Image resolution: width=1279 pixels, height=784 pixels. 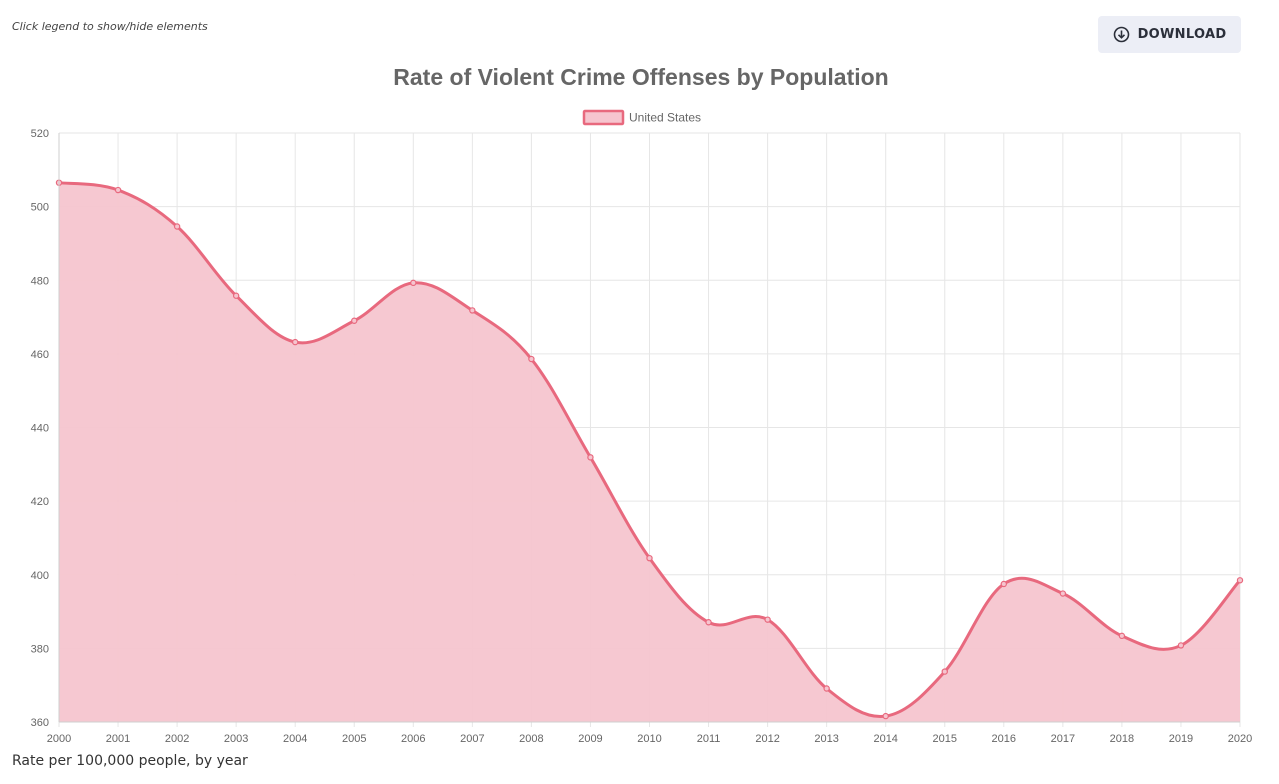 What do you see at coordinates (40, 429) in the screenshot?
I see `y-tick-label: 440` at bounding box center [40, 429].